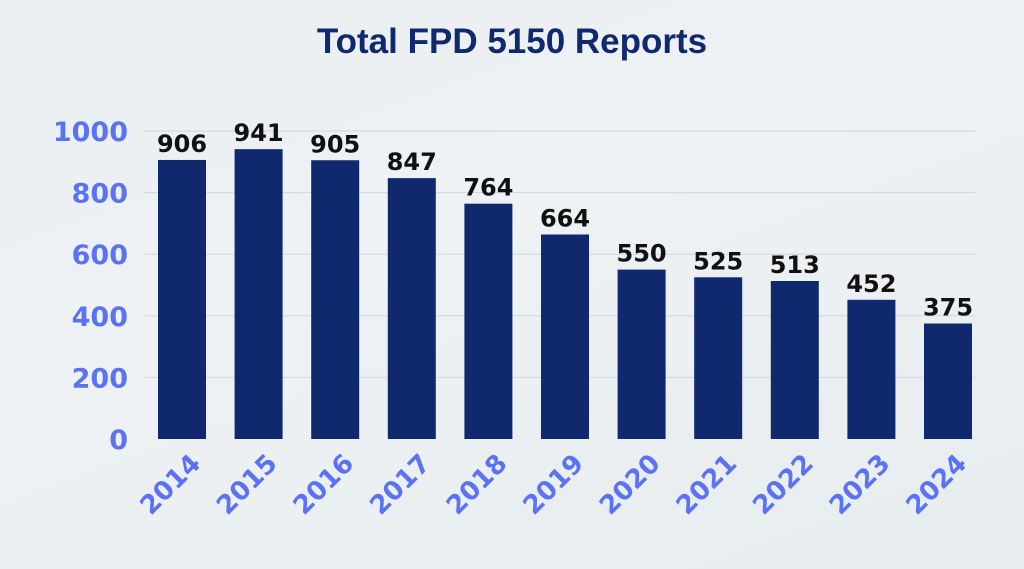  What do you see at coordinates (795, 265) in the screenshot?
I see `data-label: 513` at bounding box center [795, 265].